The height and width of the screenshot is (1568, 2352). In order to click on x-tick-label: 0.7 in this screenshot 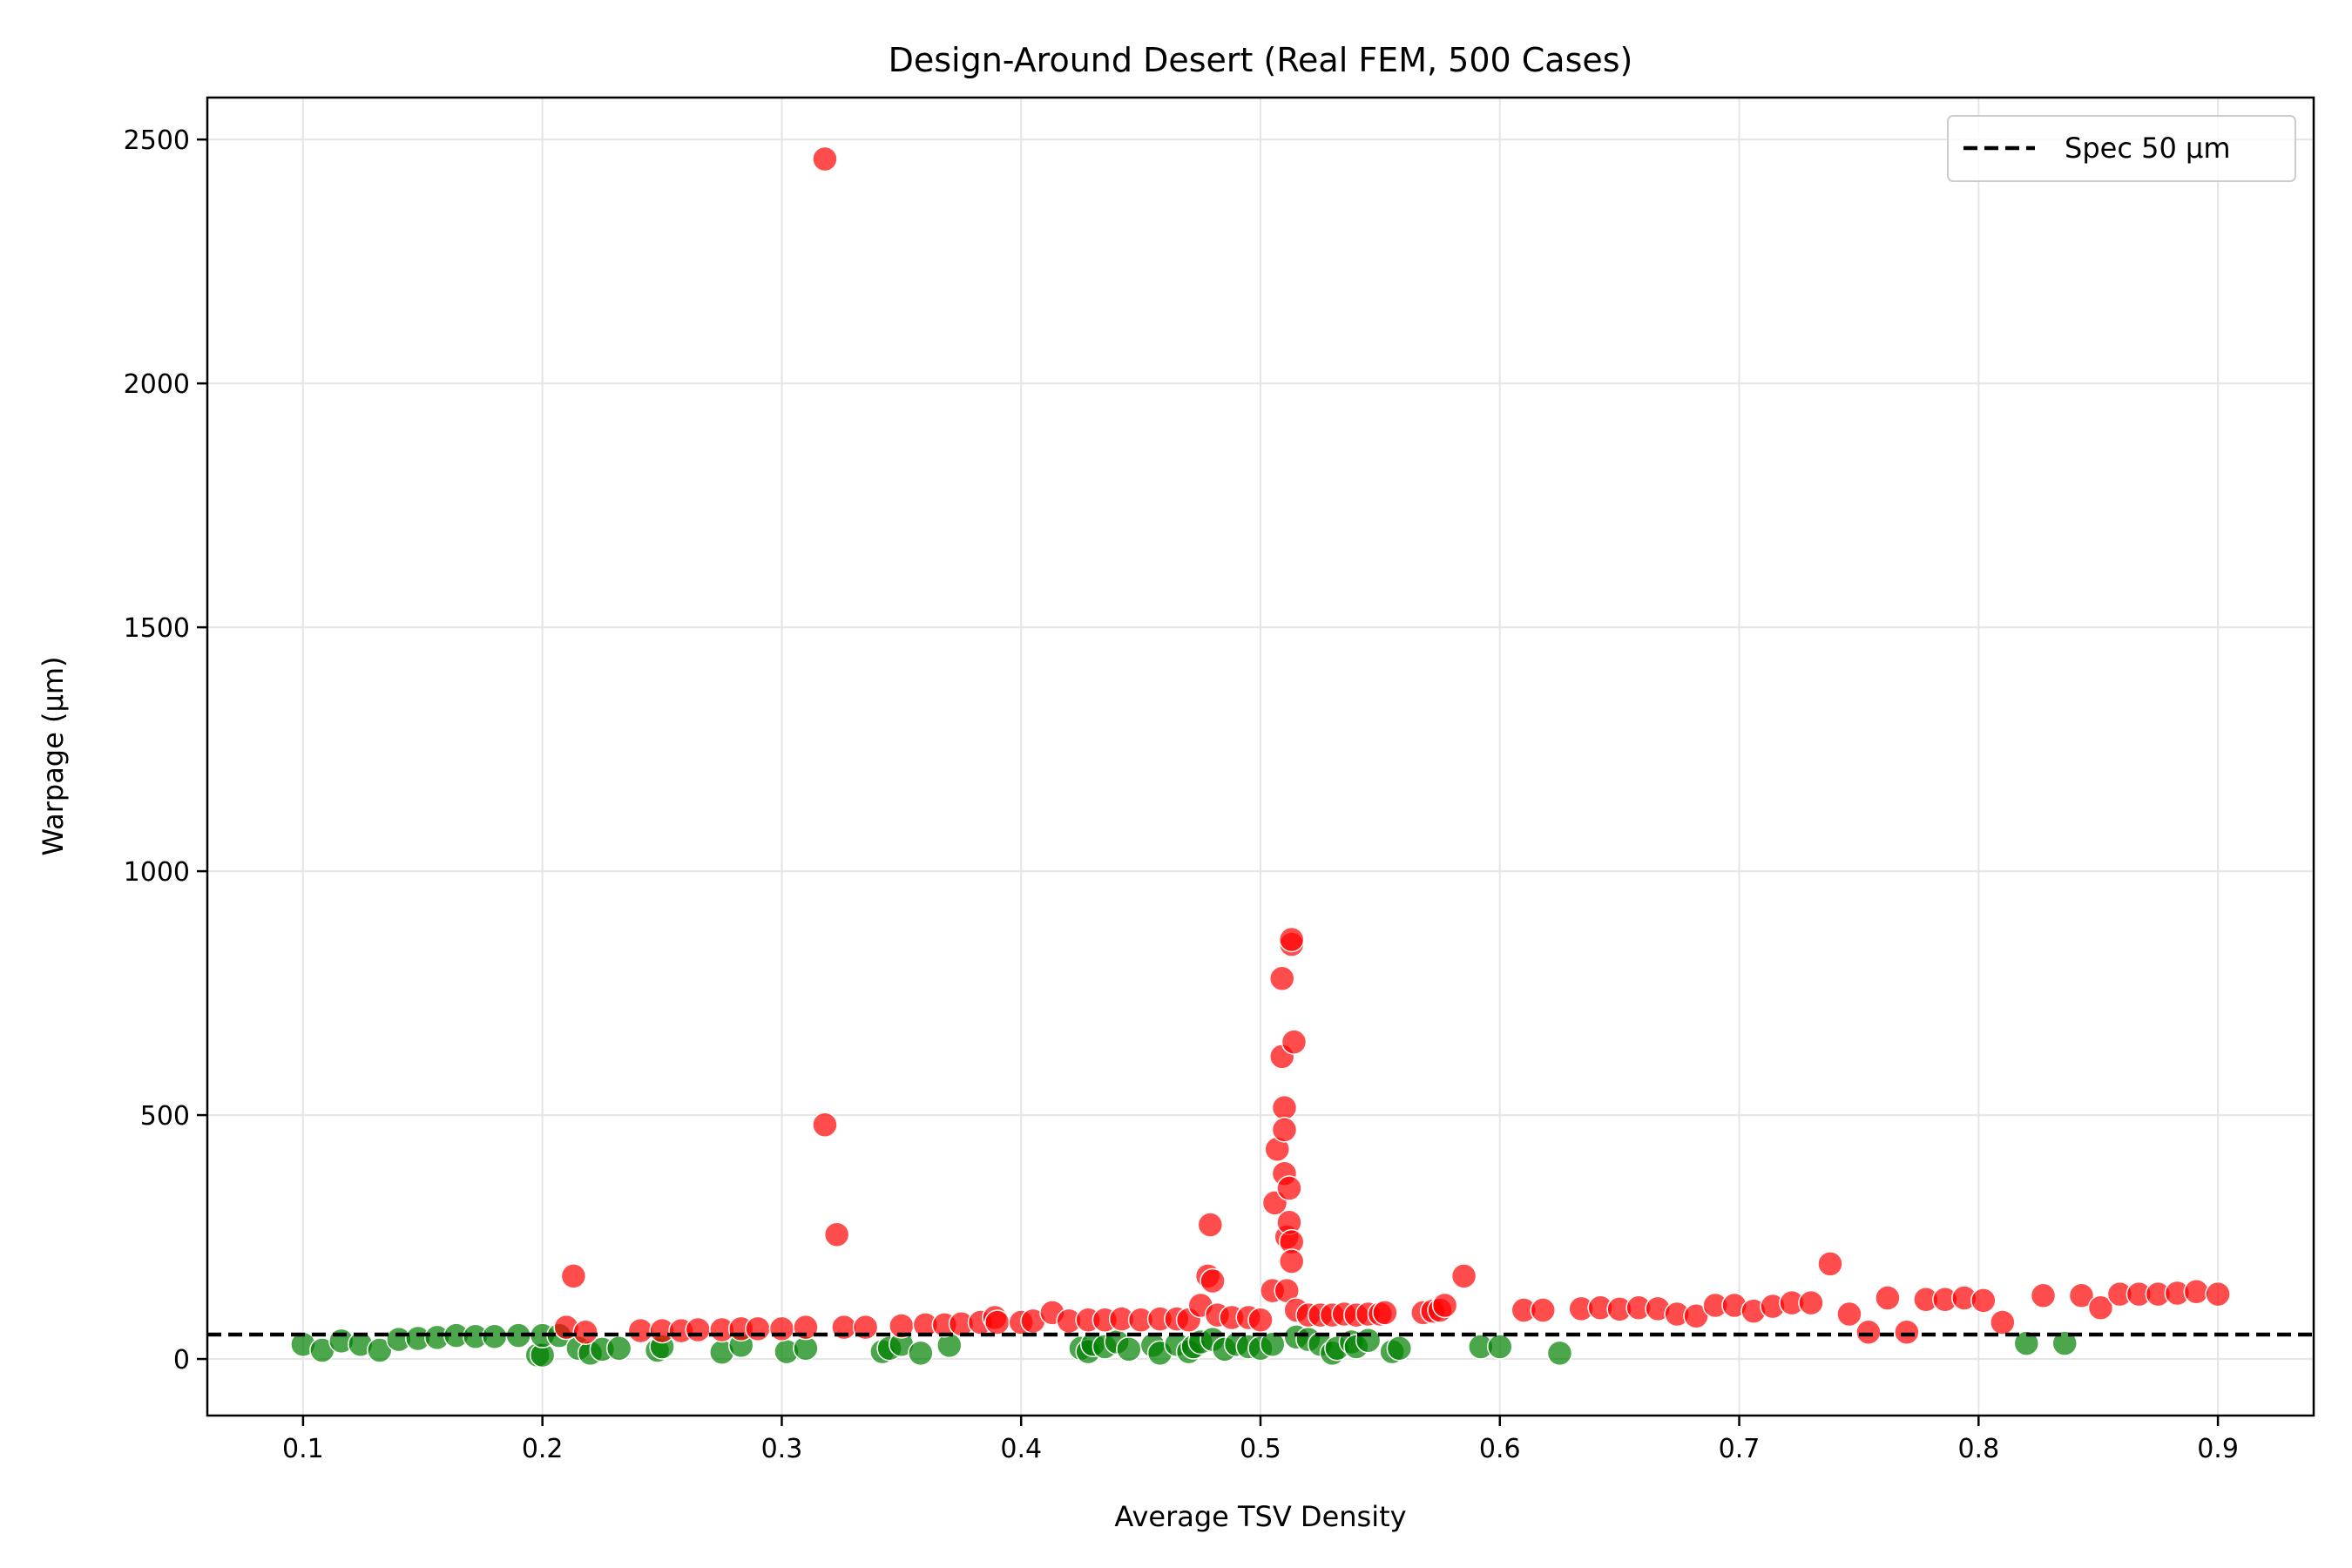, I will do `click(1740, 1449)`.